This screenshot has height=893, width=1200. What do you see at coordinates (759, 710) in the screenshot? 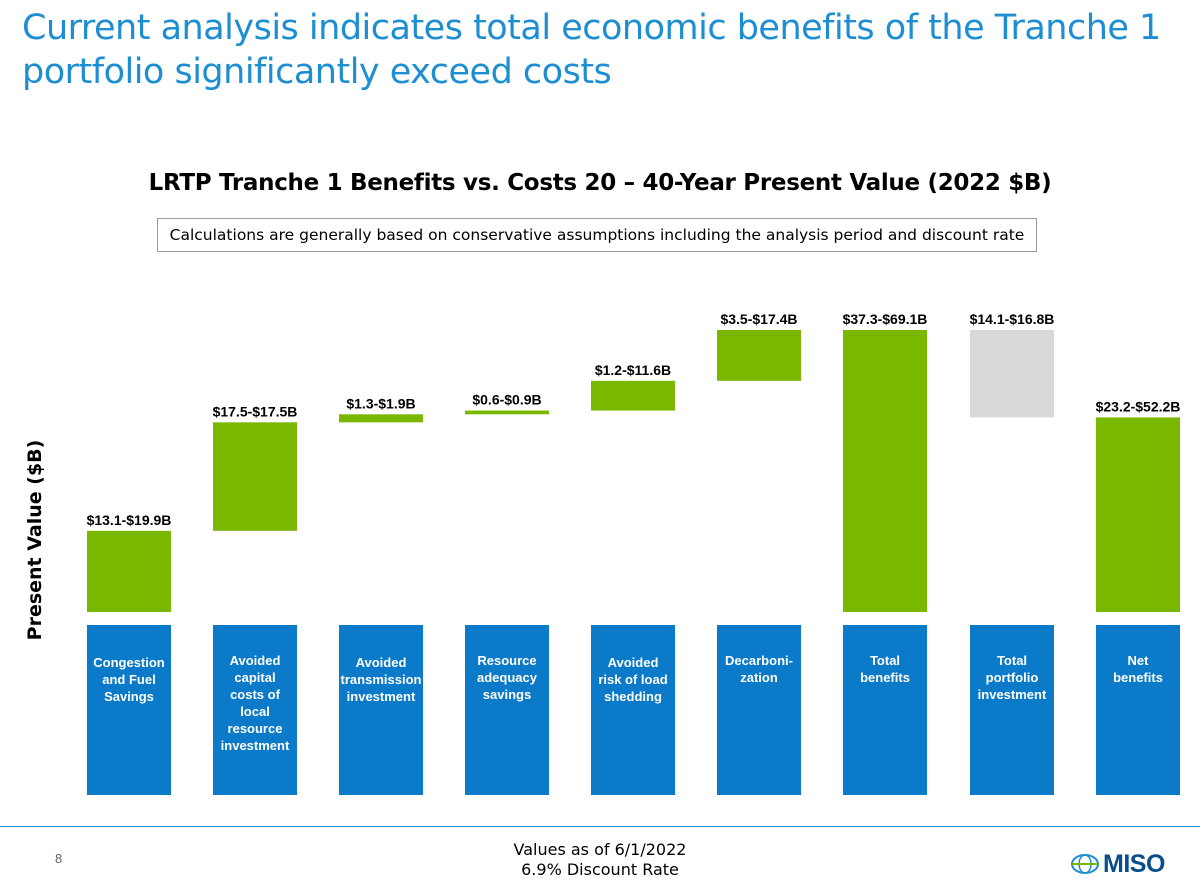
I see `category-label-6: Decarboni-zation` at bounding box center [759, 710].